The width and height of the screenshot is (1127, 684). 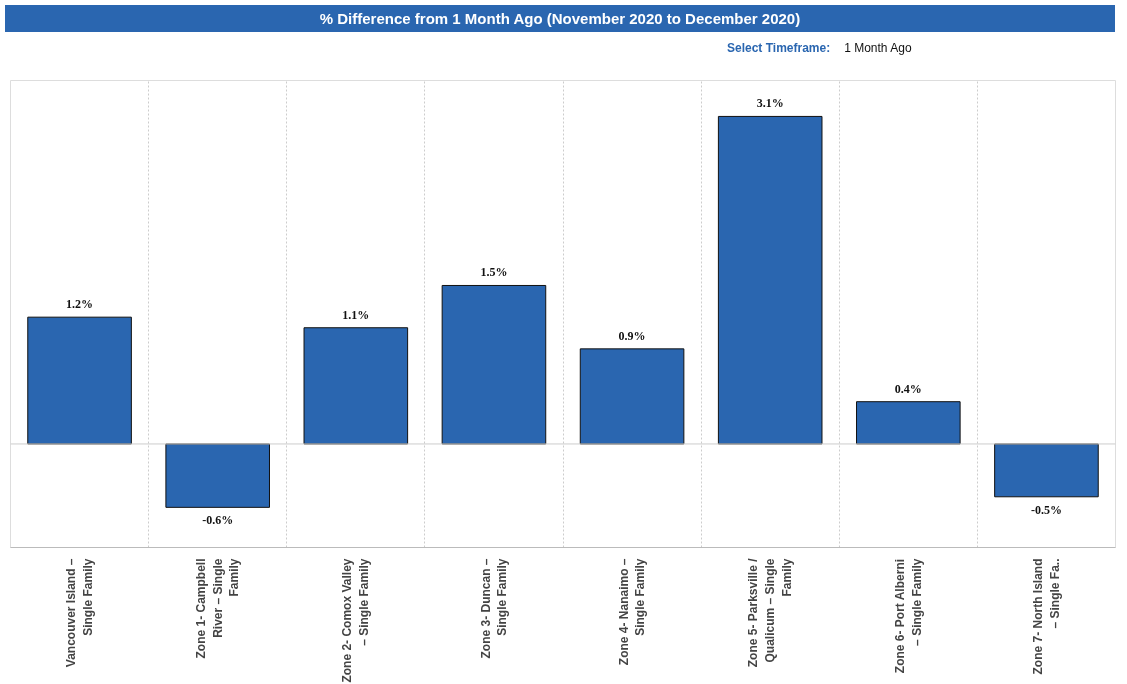 I want to click on x-tick-label: Zone 1- Campbell River – Single Family, so click(x=217, y=608).